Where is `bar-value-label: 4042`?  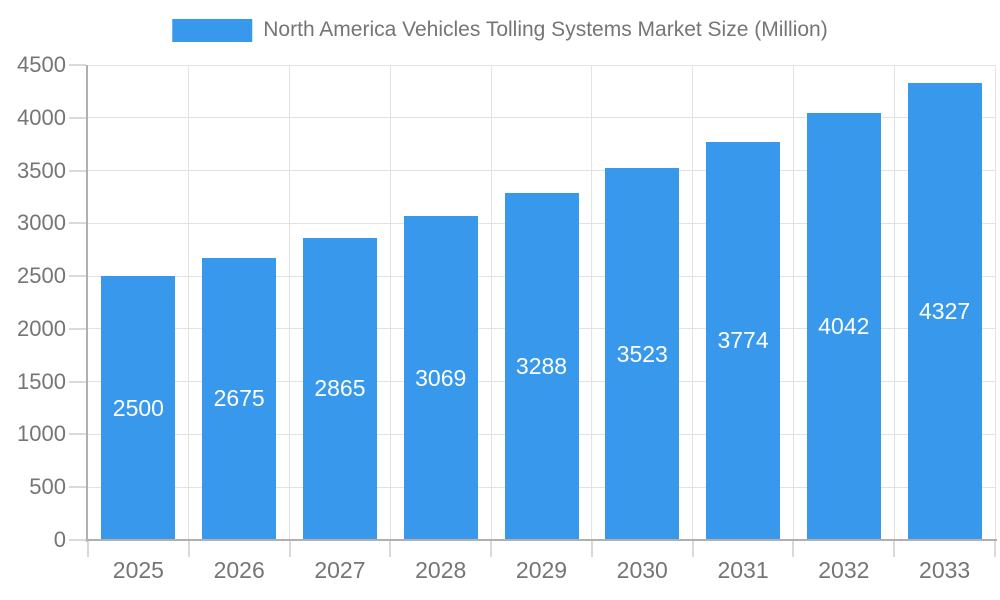 bar-value-label: 4042 is located at coordinates (844, 326).